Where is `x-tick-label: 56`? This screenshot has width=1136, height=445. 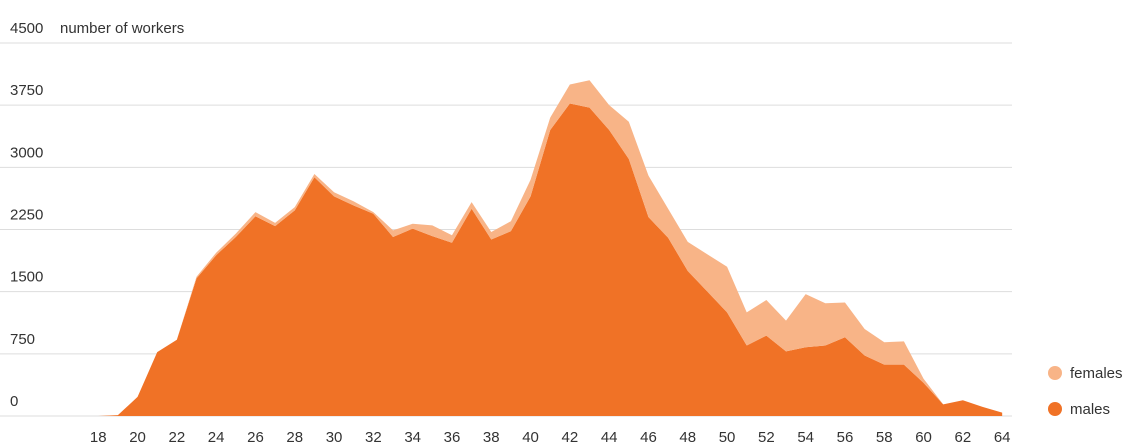 x-tick-label: 56 is located at coordinates (845, 437).